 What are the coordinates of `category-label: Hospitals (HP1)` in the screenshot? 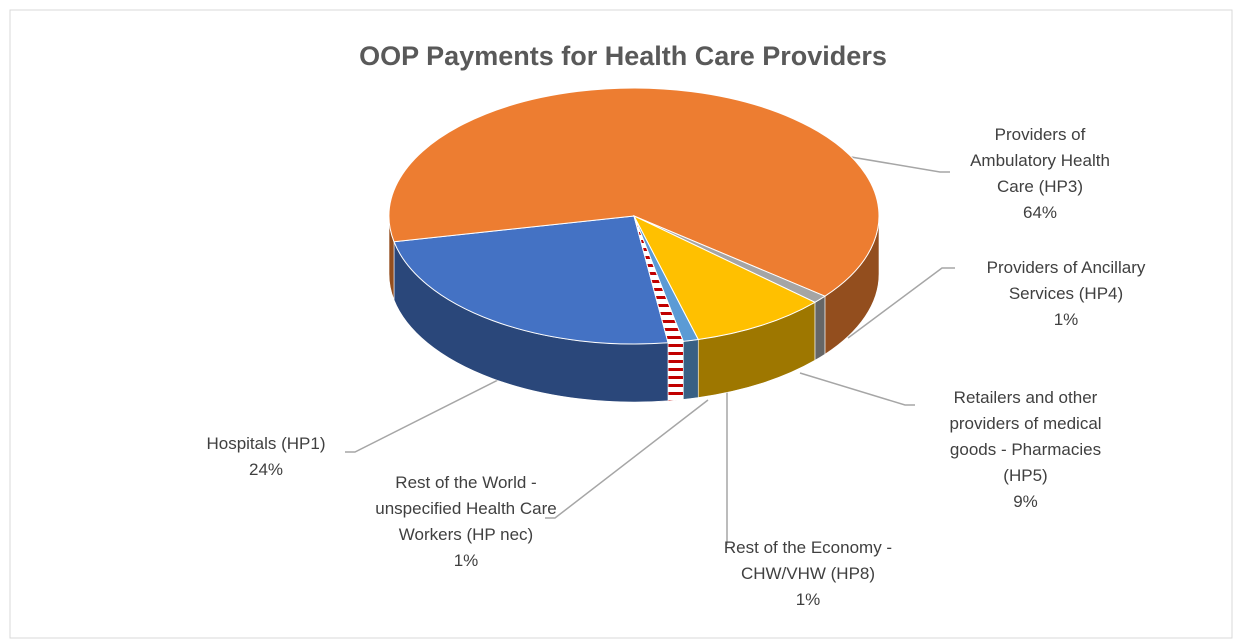 It's located at (266, 443).